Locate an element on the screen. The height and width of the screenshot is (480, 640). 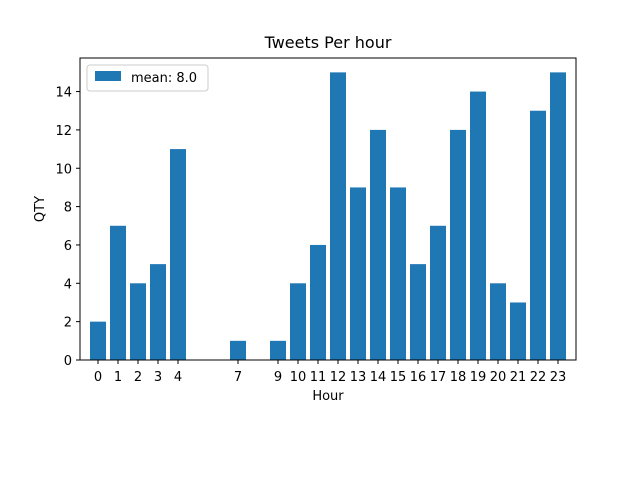
x-tick-label: 21 is located at coordinates (518, 377).